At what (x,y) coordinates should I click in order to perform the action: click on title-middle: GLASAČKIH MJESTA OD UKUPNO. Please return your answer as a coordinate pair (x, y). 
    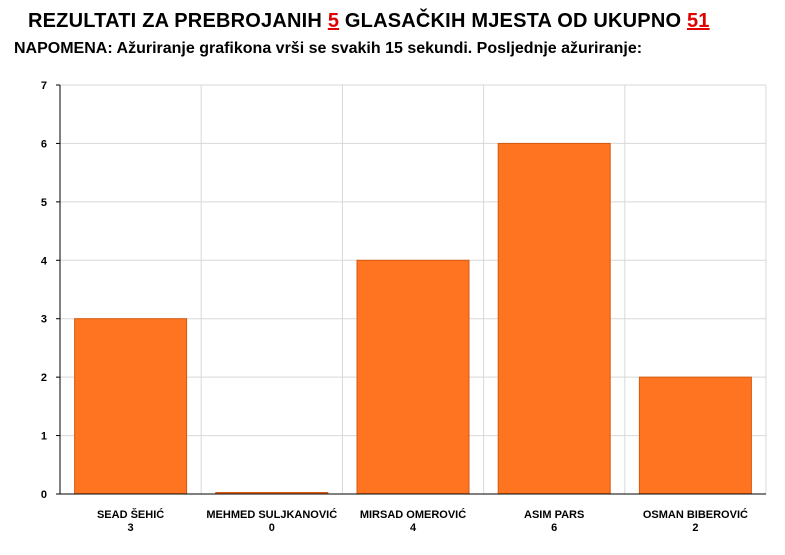
    Looking at the image, I should click on (513, 21).